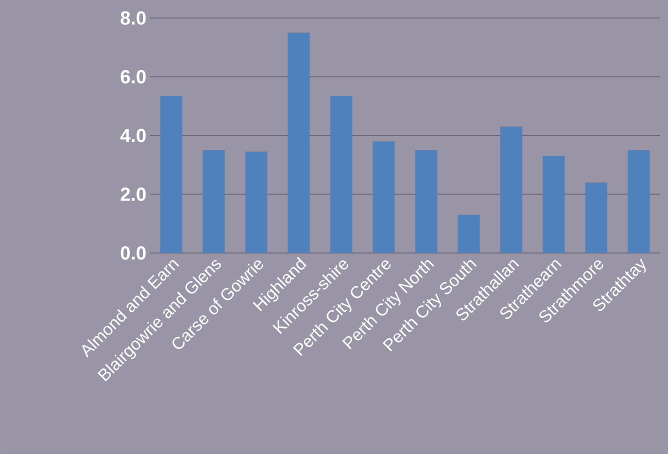 Image resolution: width=668 pixels, height=454 pixels. I want to click on y-tick-label: 6.0, so click(133, 77).